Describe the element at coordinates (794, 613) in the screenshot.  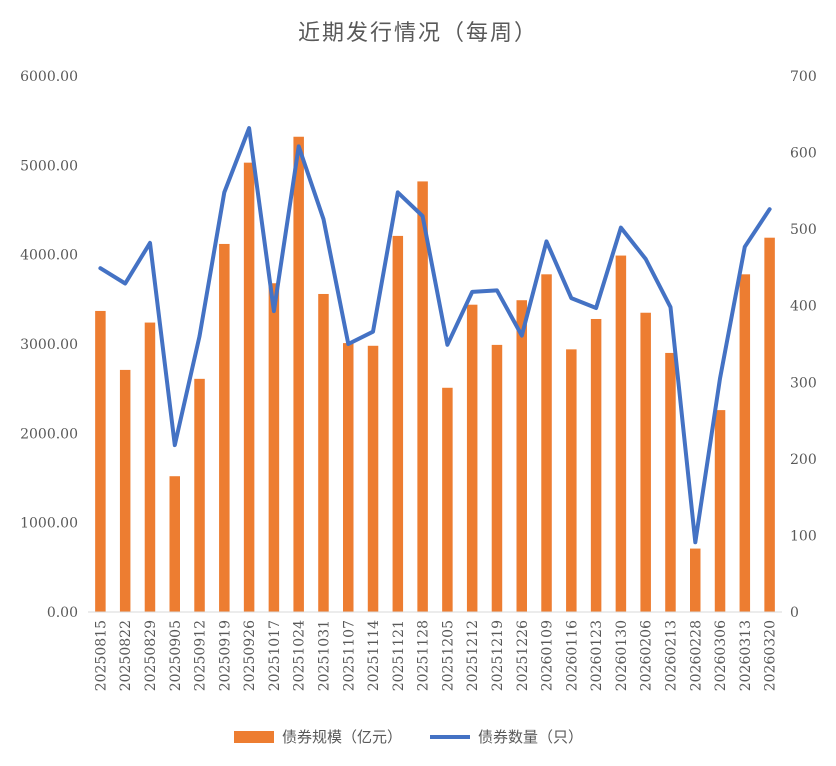
I see `y-right-tick-label: 0` at that location.